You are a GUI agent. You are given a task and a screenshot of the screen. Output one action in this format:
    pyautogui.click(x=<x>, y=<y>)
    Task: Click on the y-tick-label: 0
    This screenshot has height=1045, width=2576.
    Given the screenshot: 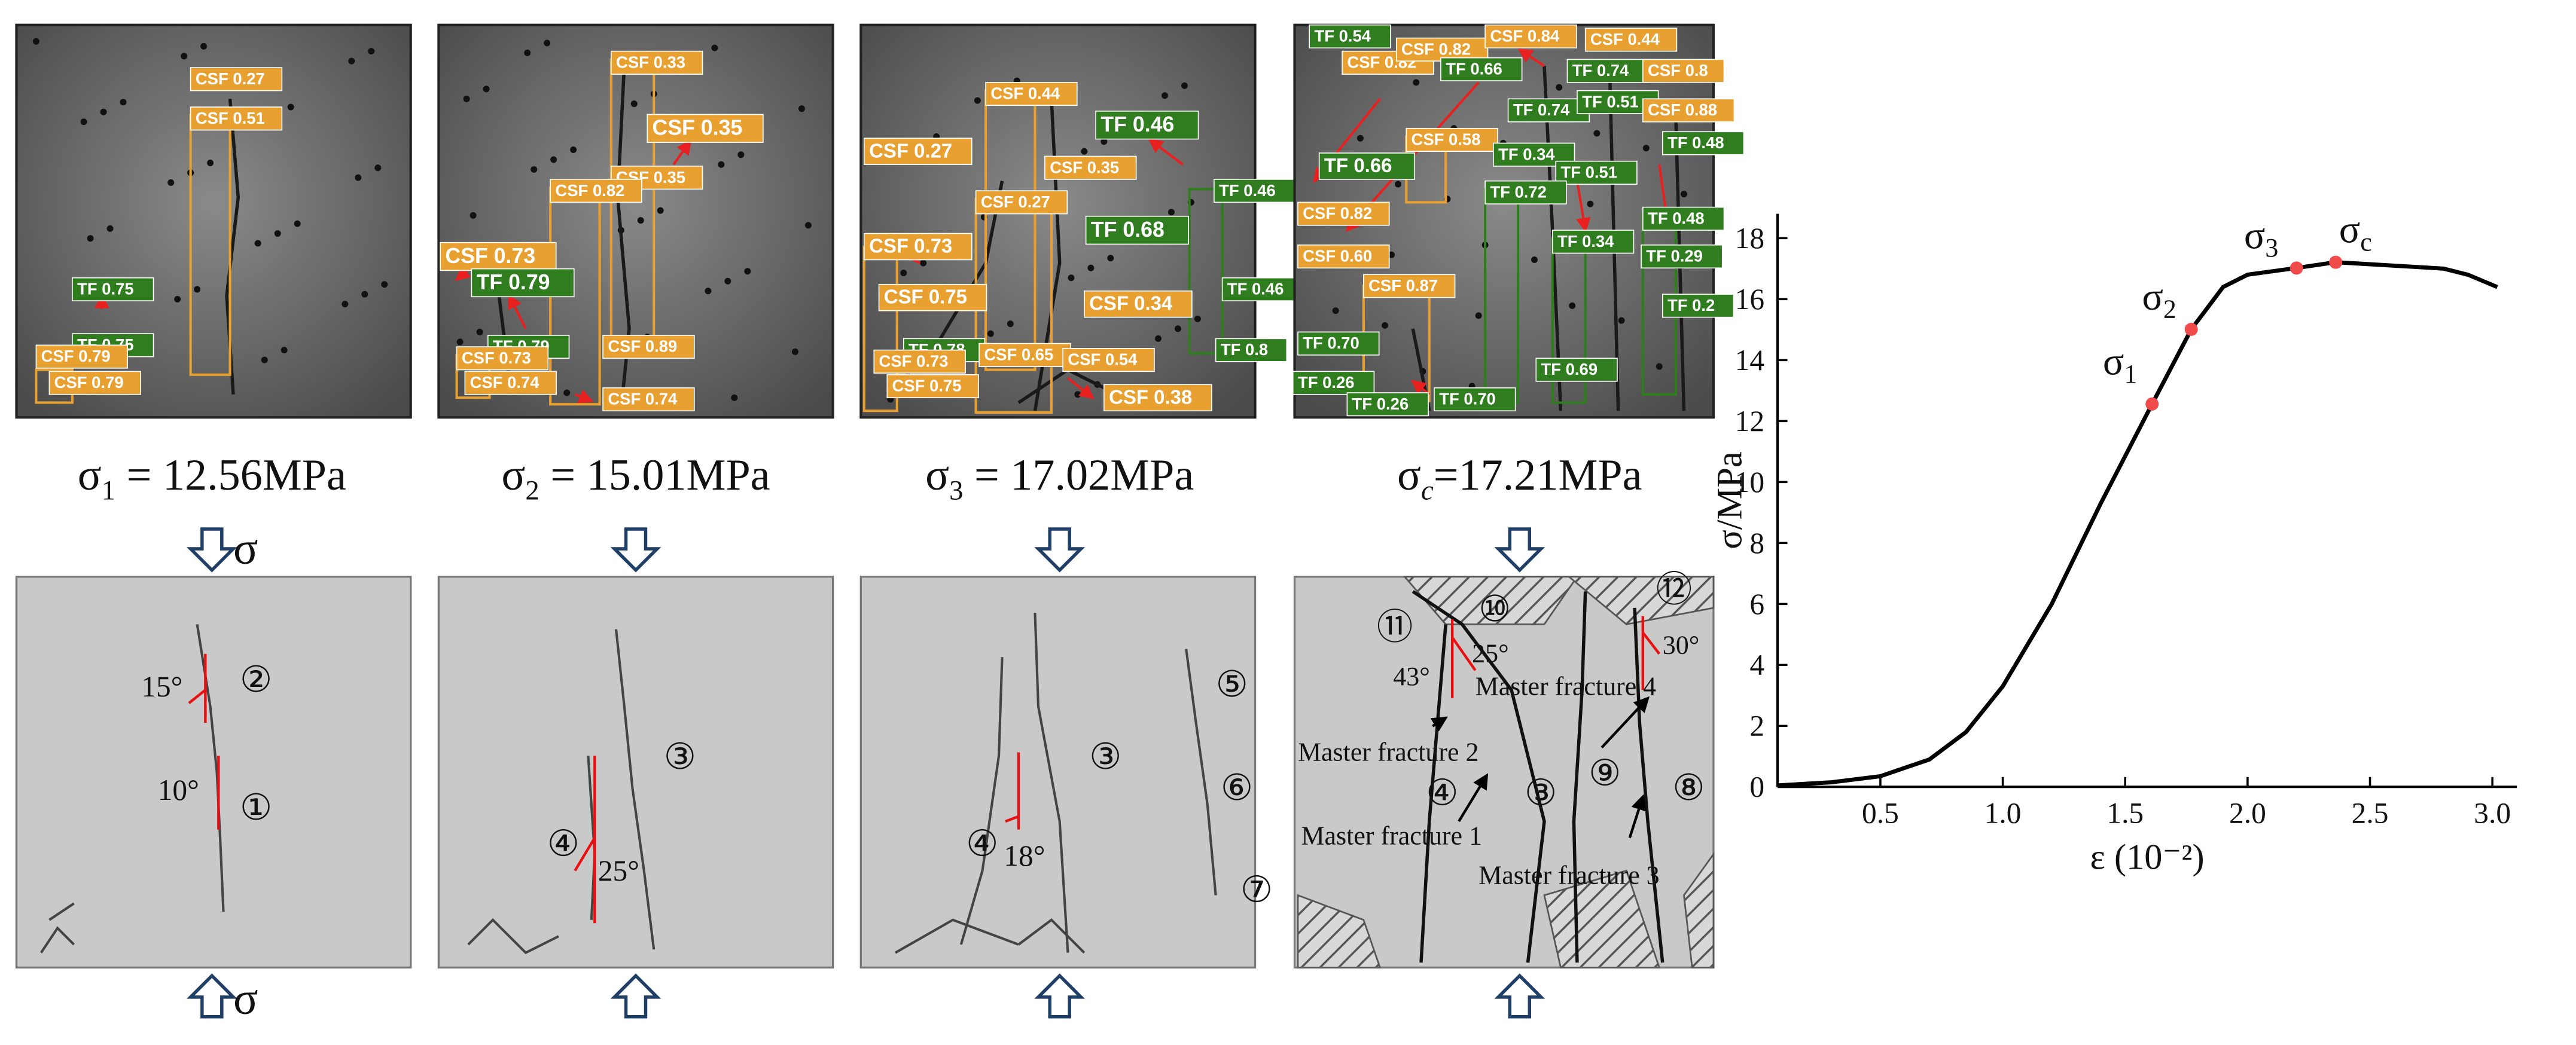 What is the action you would take?
    pyautogui.click(x=1757, y=787)
    